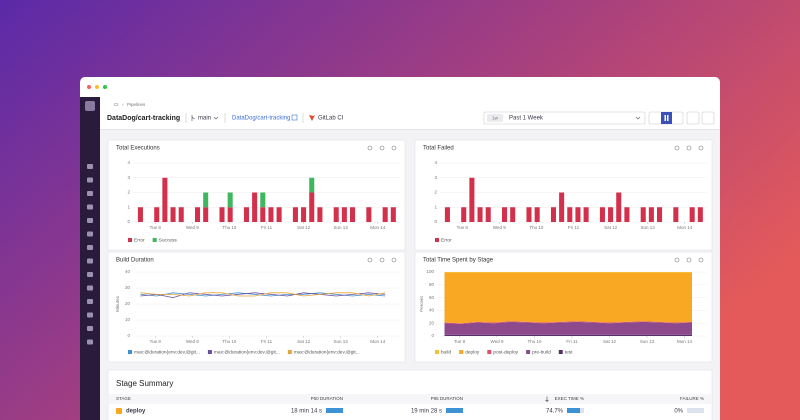 Image resolution: width=800 pixels, height=420 pixels. I want to click on y-tick-label: 1, so click(435, 206).